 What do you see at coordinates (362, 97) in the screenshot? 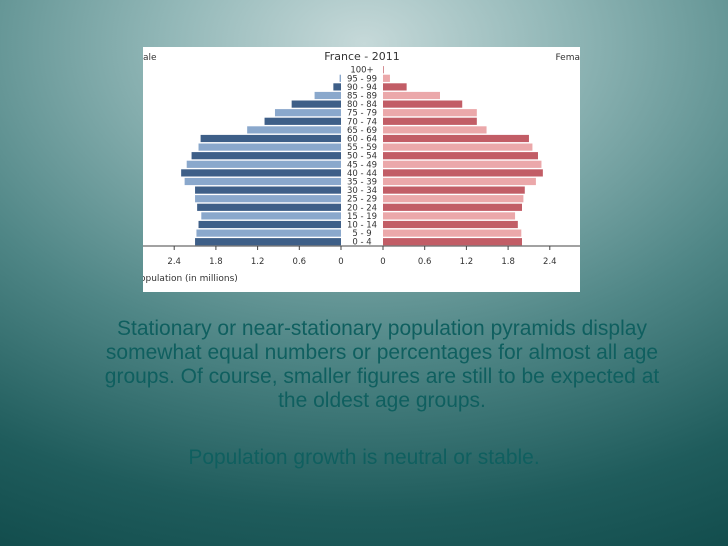
I see `age-label: 85 - 89` at bounding box center [362, 97].